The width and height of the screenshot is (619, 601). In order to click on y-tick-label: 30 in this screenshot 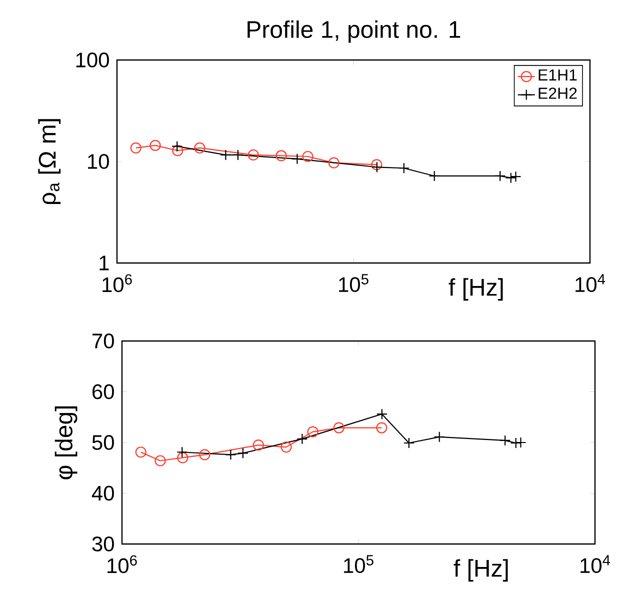, I will do `click(103, 544)`.